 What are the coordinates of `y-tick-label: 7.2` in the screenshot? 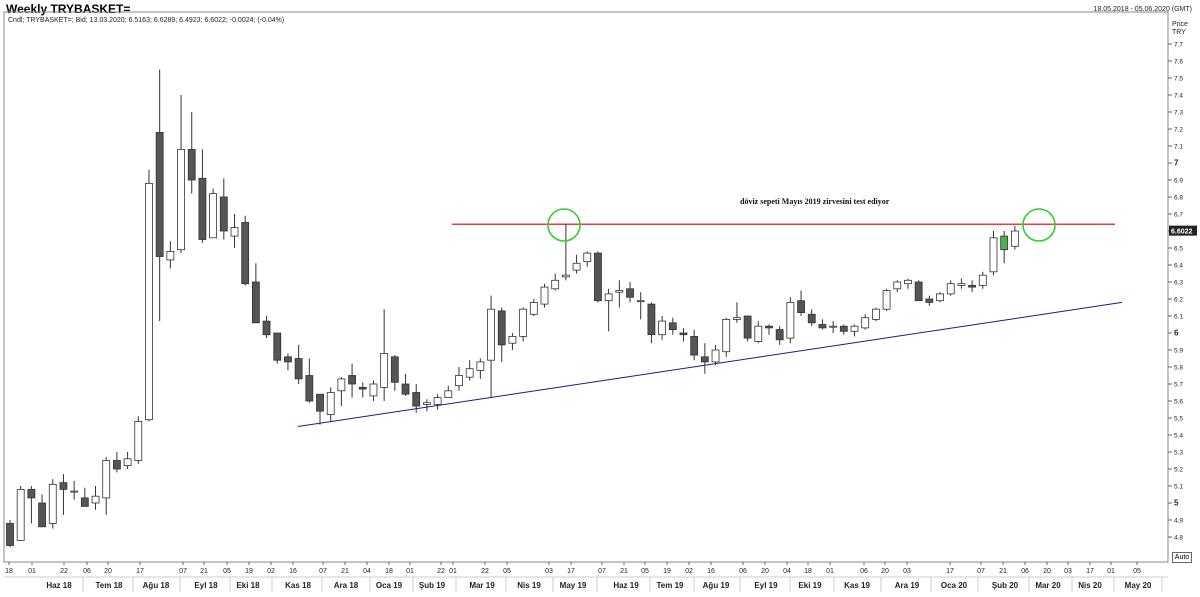 It's located at (1178, 130).